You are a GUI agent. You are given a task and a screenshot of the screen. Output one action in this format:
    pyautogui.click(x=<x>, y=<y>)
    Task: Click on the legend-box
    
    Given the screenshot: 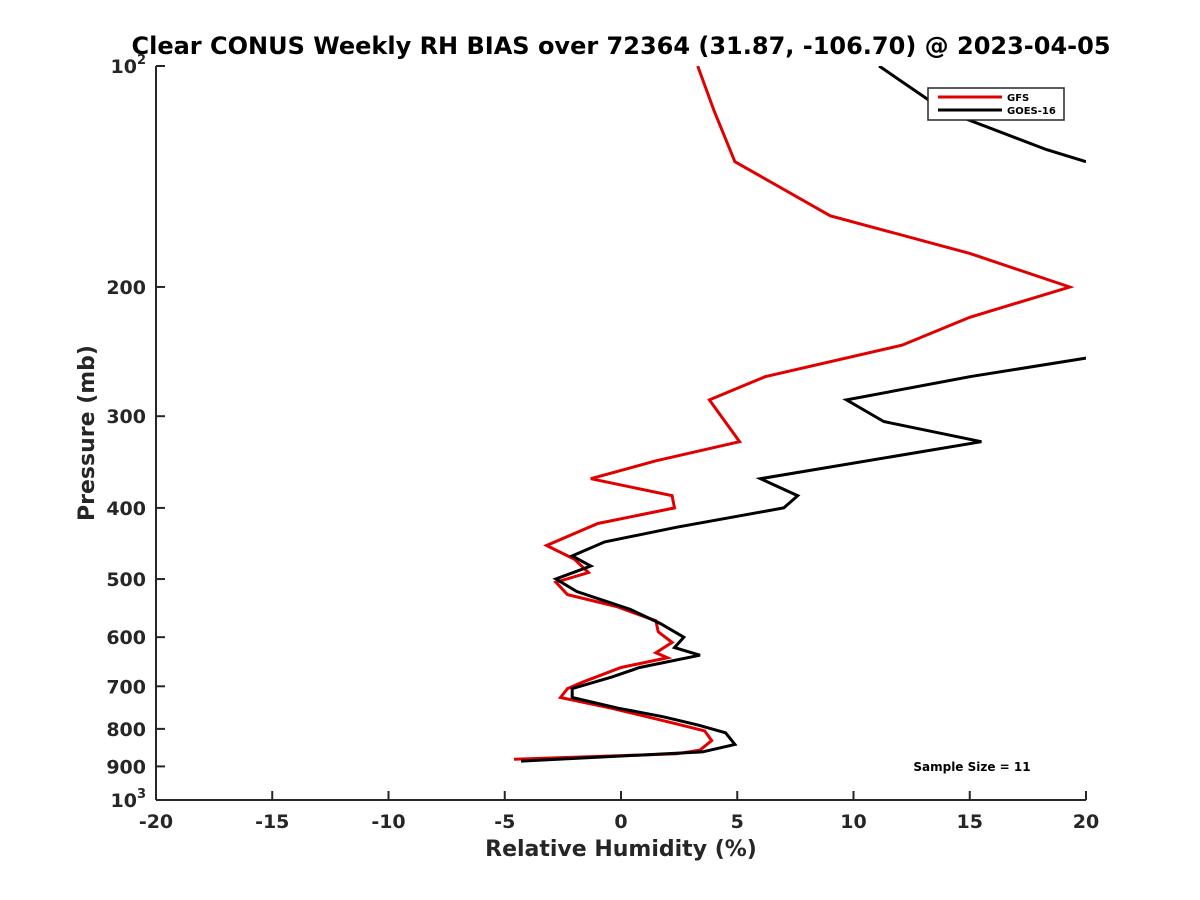 What is the action you would take?
    pyautogui.click(x=996, y=104)
    